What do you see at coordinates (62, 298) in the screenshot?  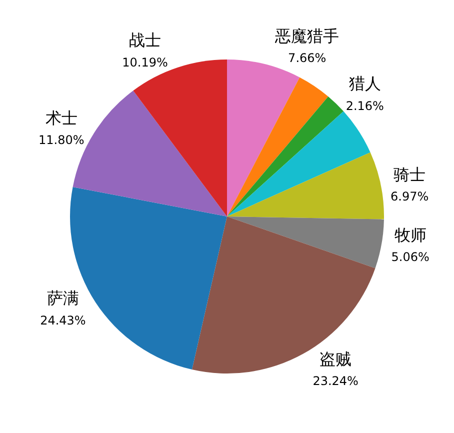 I see `slice-label: 萨满` at bounding box center [62, 298].